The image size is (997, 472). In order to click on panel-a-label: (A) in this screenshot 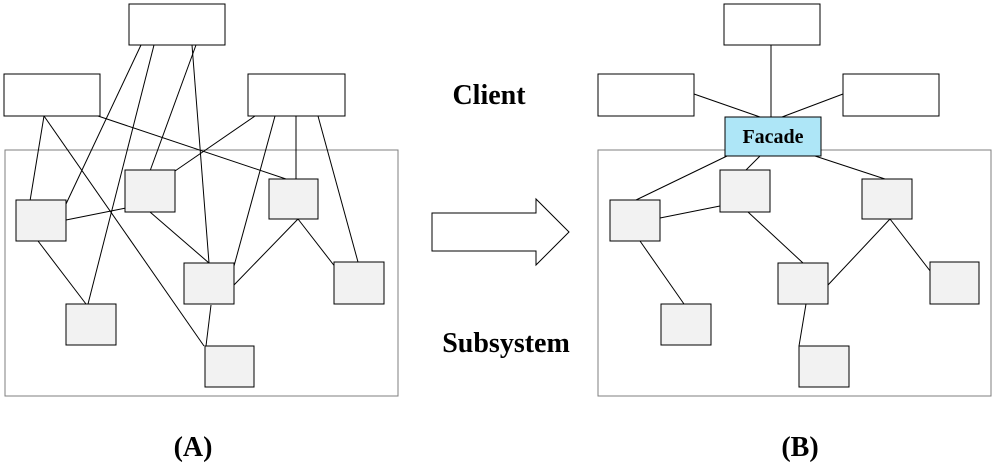, I will do `click(193, 447)`.